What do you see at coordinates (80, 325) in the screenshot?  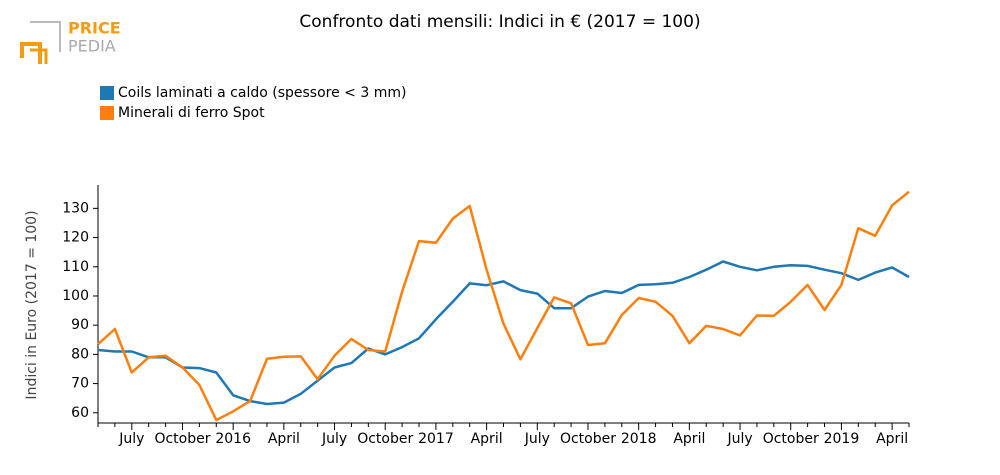 I see `y-tick-label: 90` at bounding box center [80, 325].